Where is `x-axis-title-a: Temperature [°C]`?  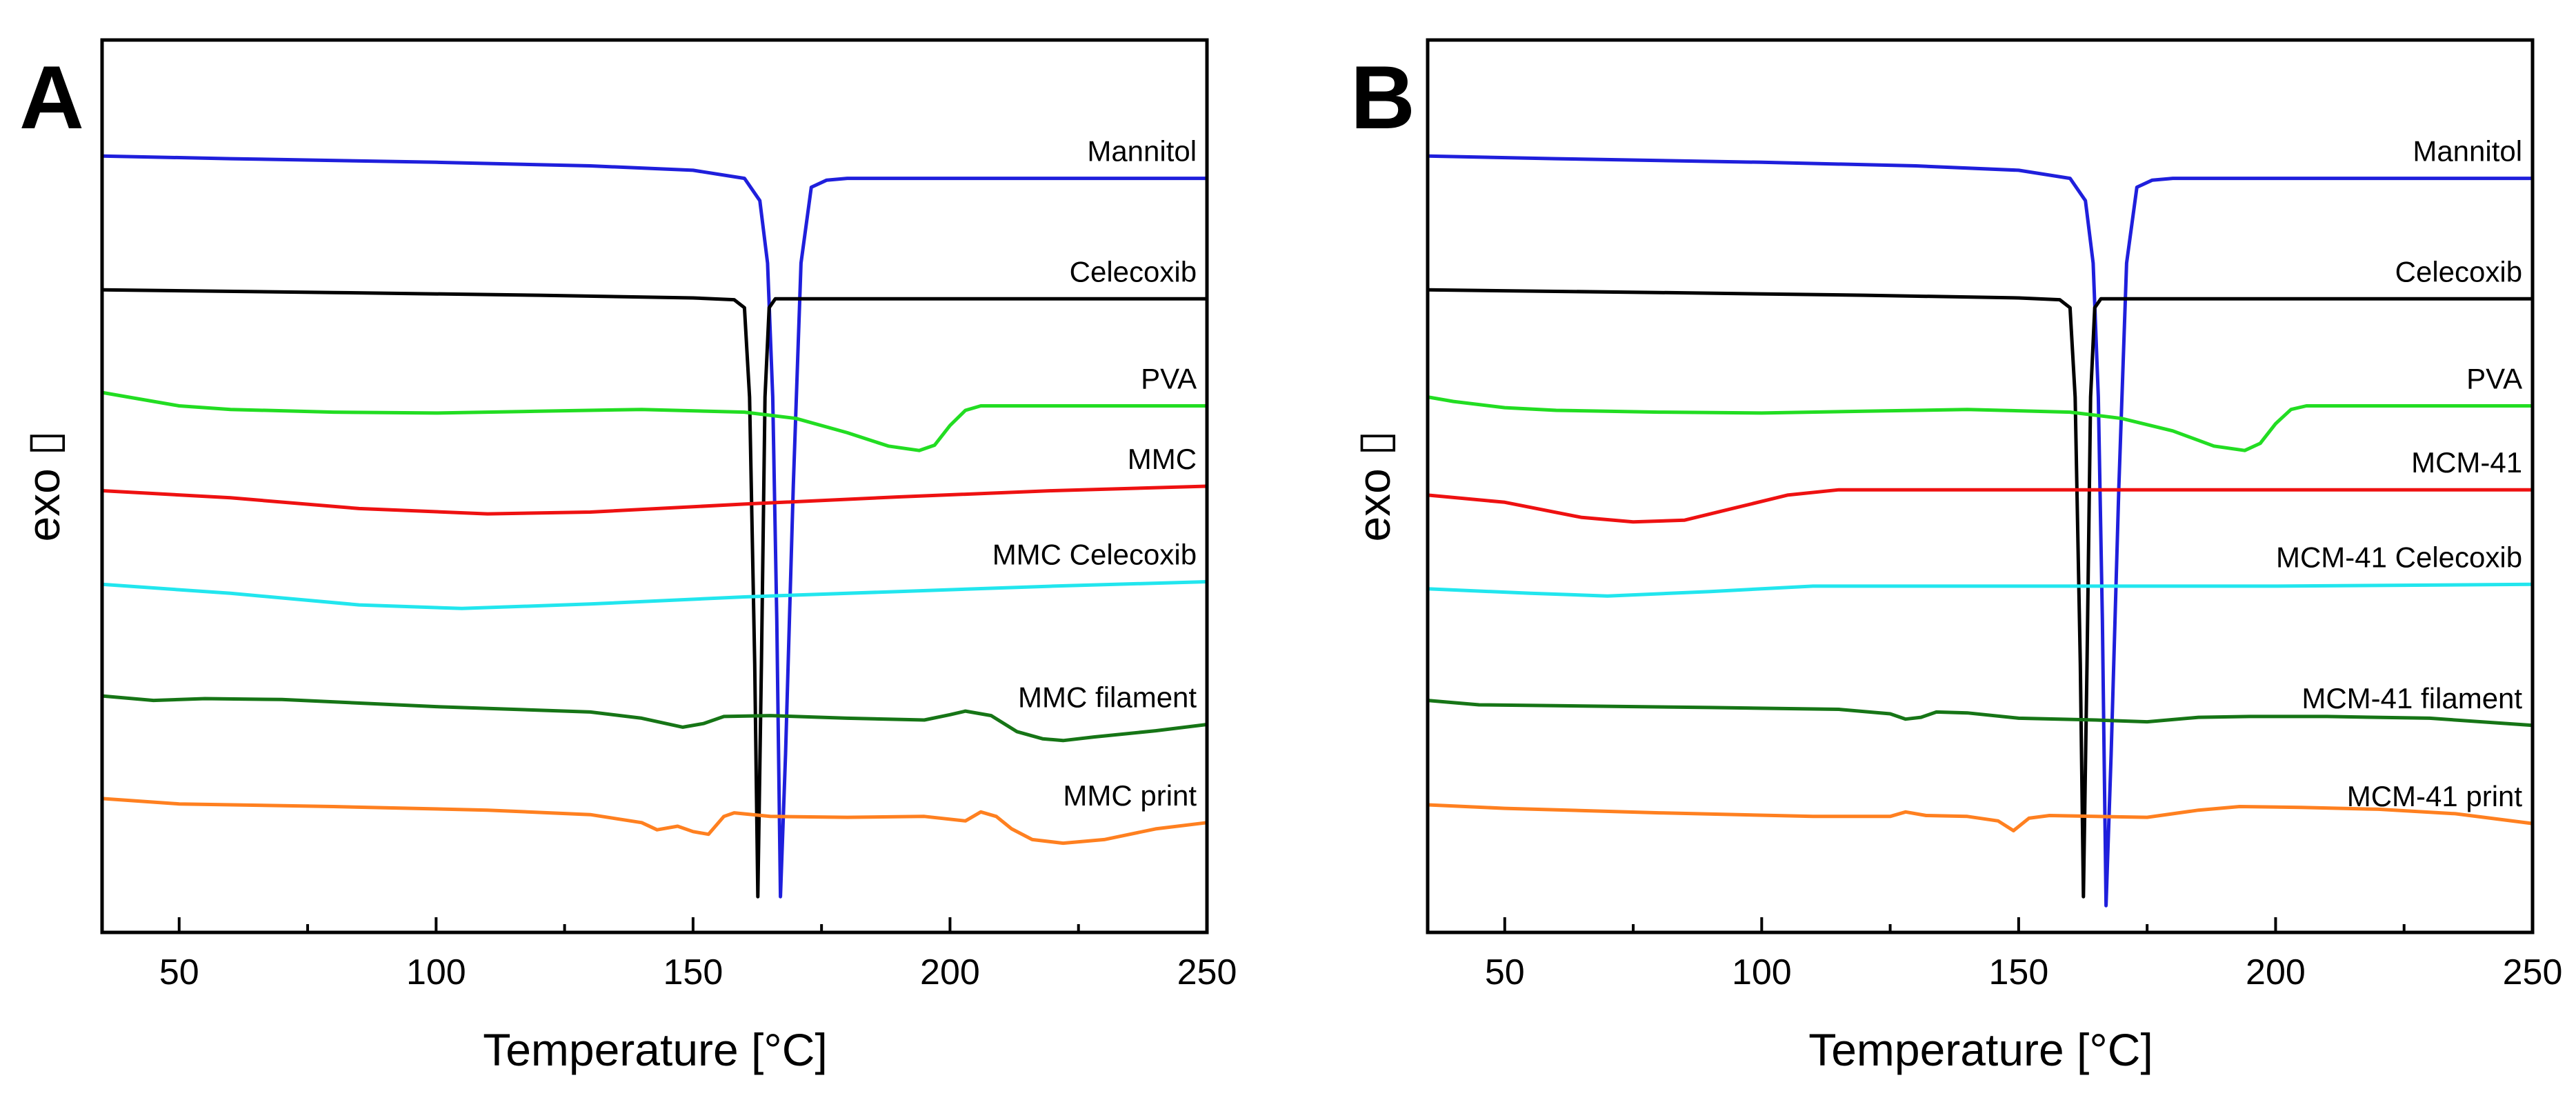
x-axis-title-a: Temperature [°C] is located at coordinates (655, 1049).